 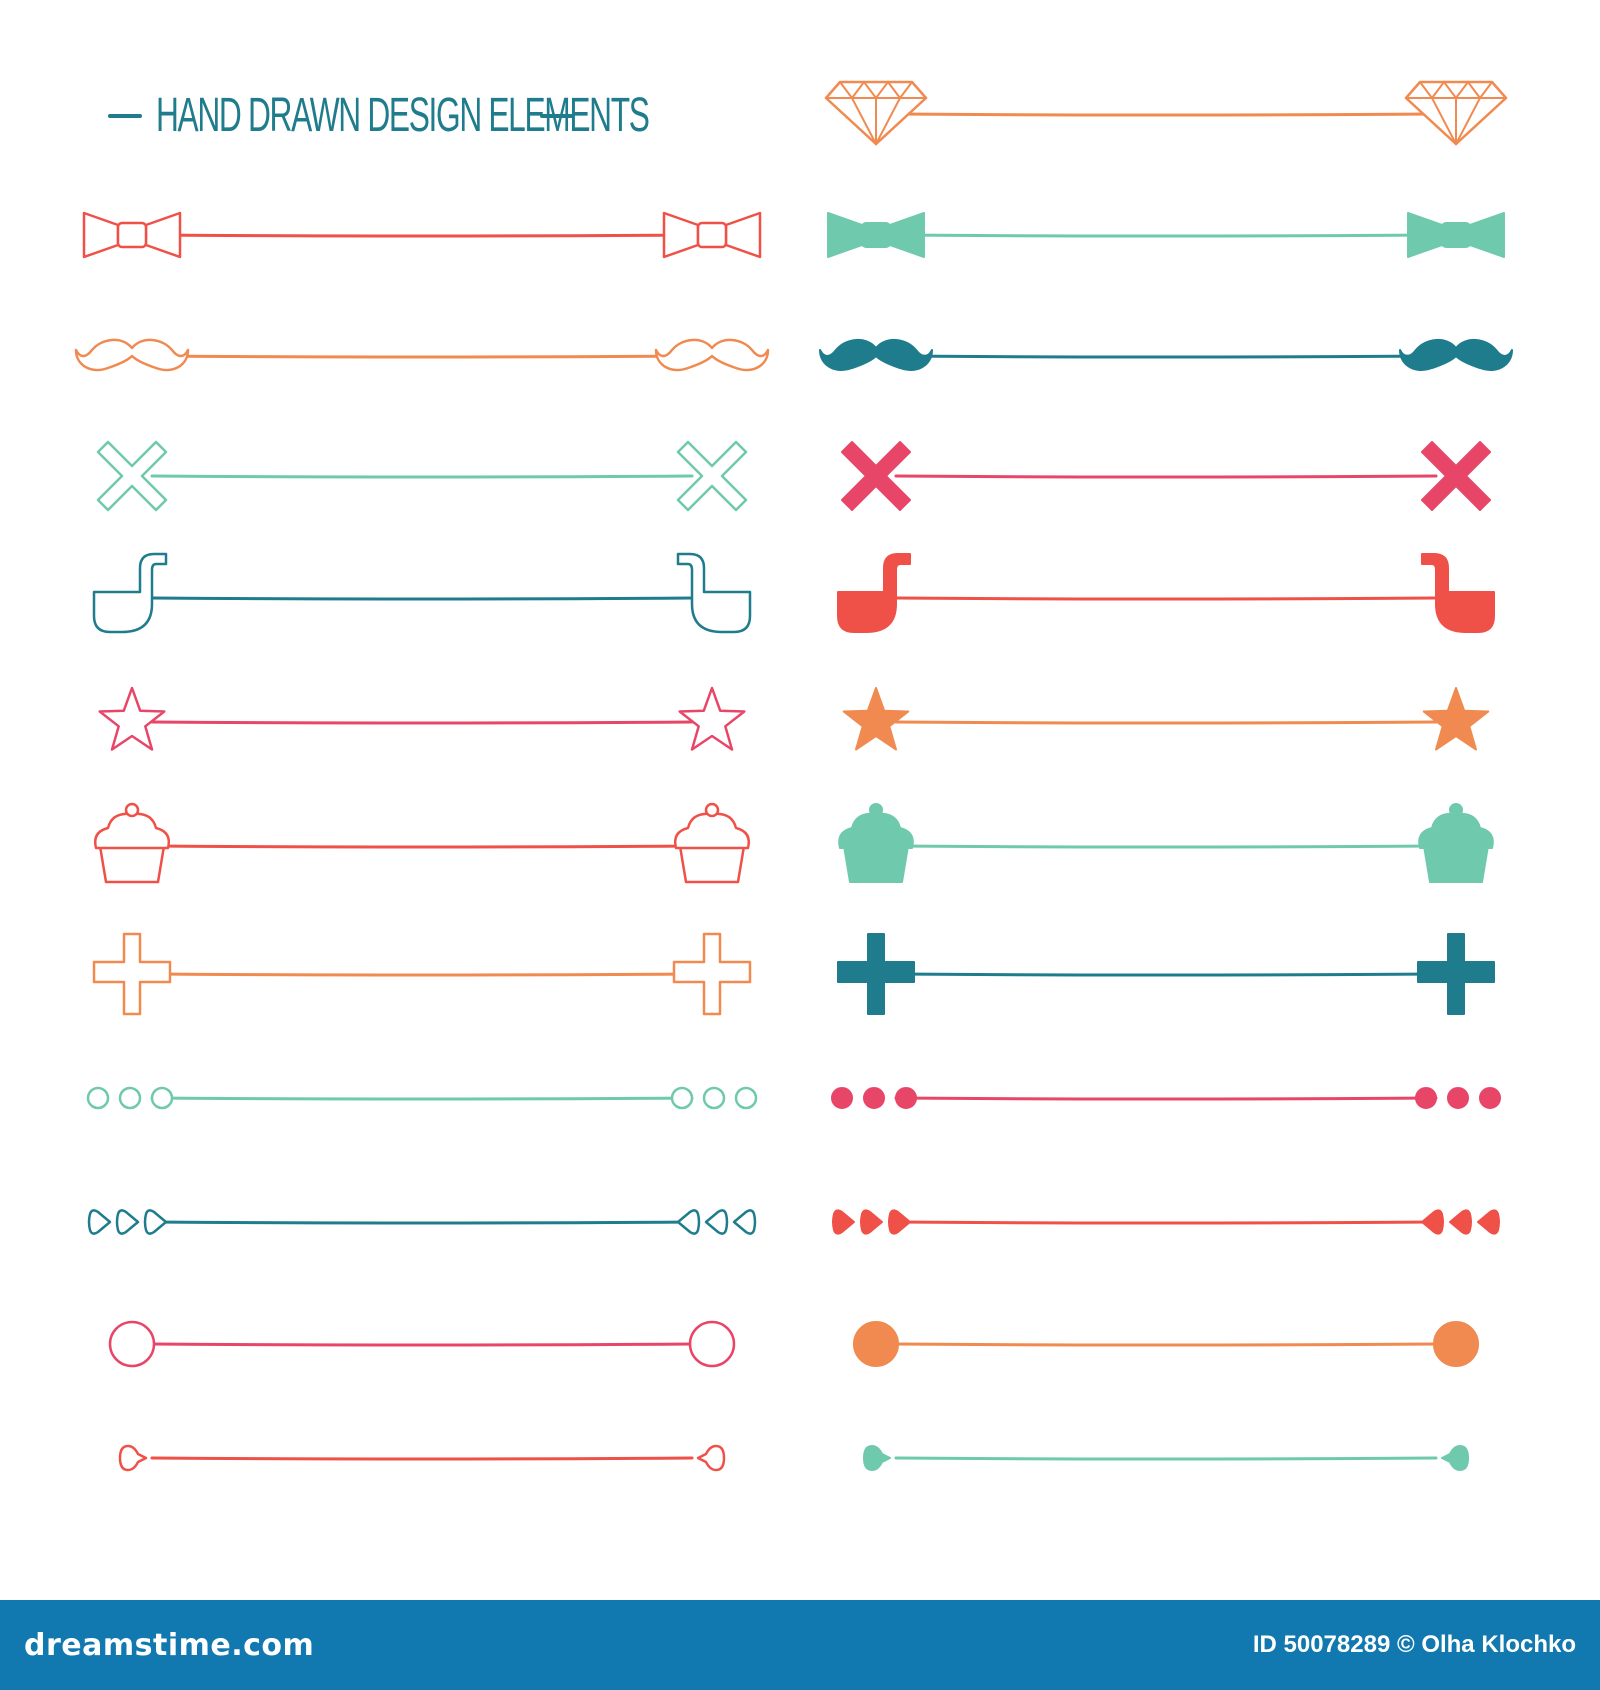 I want to click on divider-left-plus-cross, so click(x=422, y=974).